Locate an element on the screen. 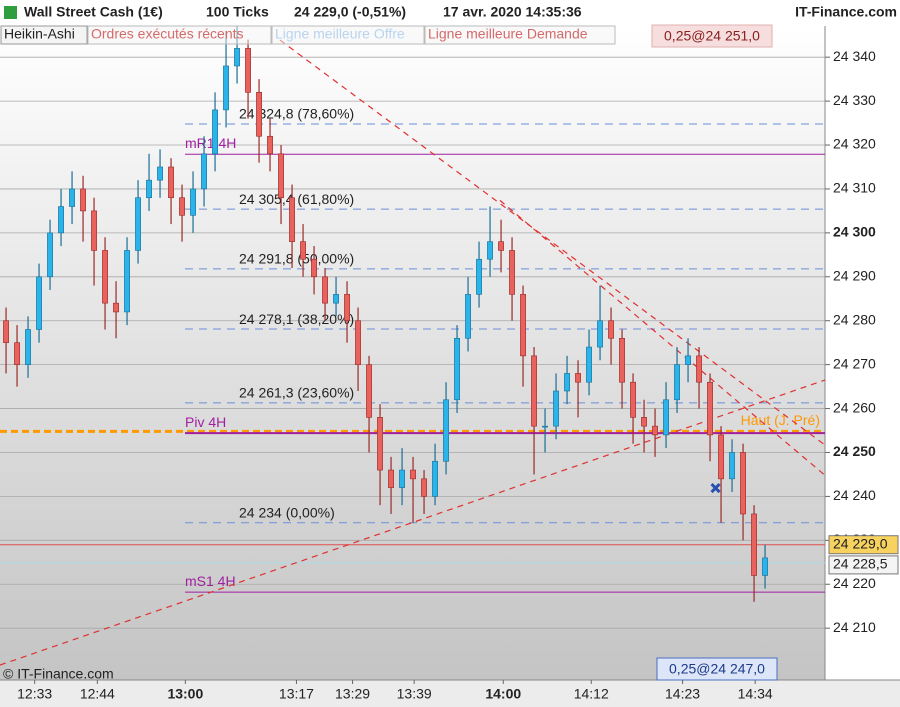 The image size is (900, 707). last-price: 24 229,0 (-0,51%) is located at coordinates (350, 12).